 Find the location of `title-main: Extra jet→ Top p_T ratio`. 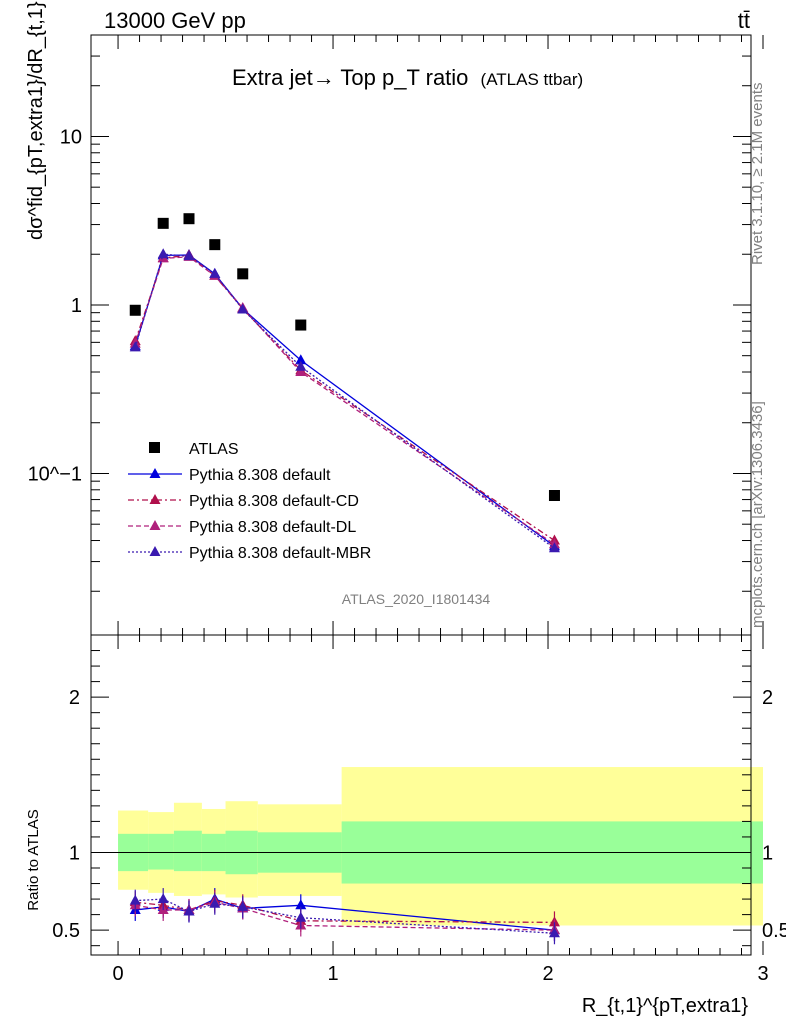

title-main: Extra jet→ Top p_T ratio is located at coordinates (350, 77).